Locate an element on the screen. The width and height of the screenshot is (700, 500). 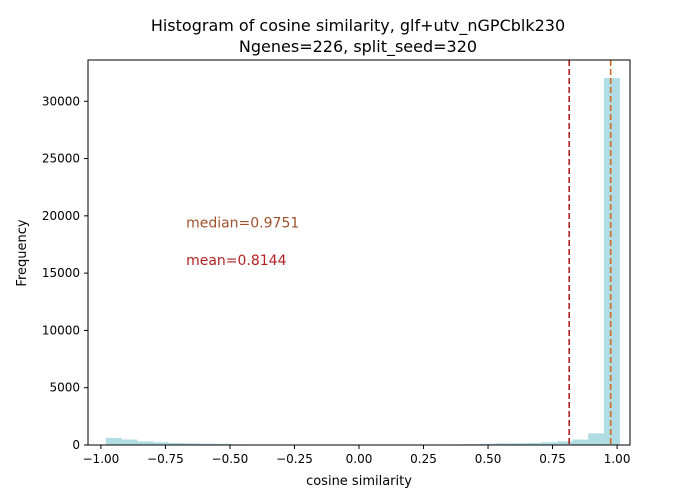
y-tick-label: 0 is located at coordinates (76, 445).